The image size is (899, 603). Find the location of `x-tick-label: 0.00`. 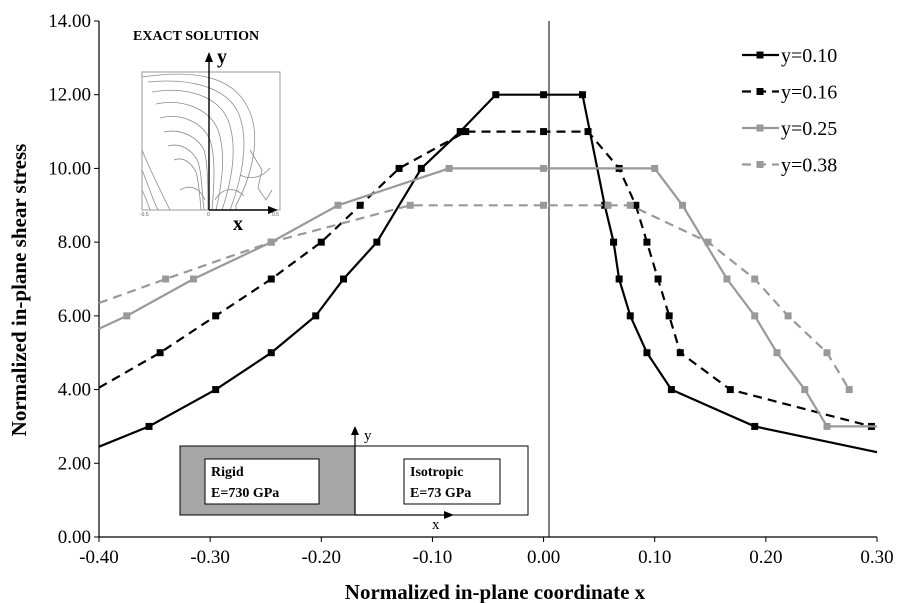

x-tick-label: 0.00 is located at coordinates (543, 557).